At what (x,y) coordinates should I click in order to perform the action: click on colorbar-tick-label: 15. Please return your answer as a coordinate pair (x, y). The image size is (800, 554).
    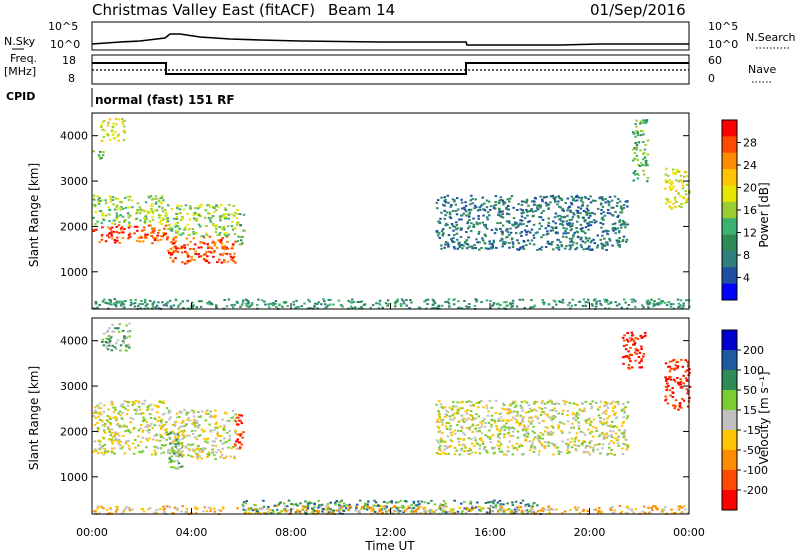
    Looking at the image, I should click on (750, 410).